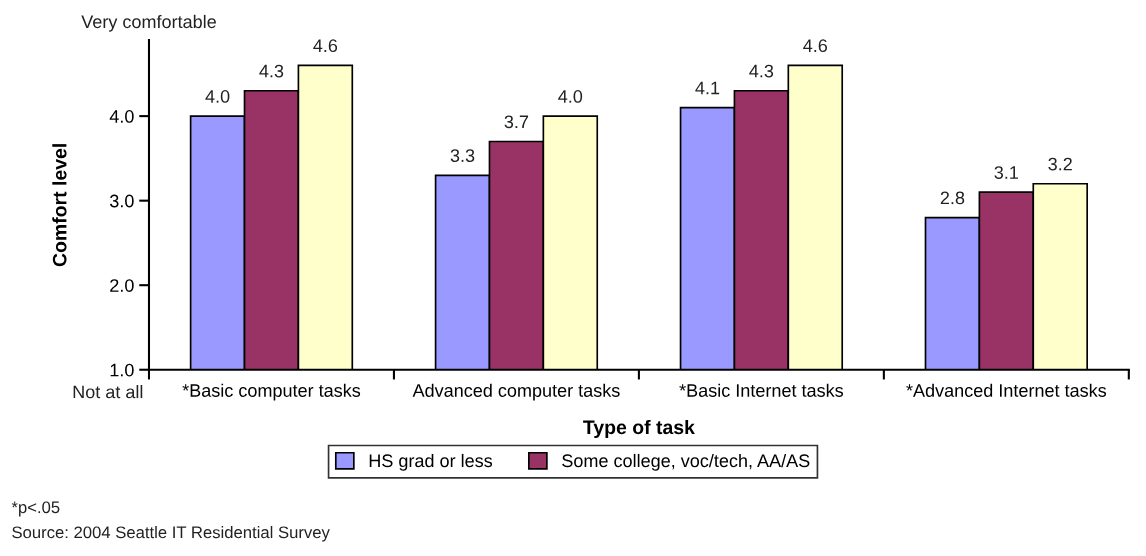 The image size is (1146, 556). I want to click on data-label: 2.8, so click(952, 198).